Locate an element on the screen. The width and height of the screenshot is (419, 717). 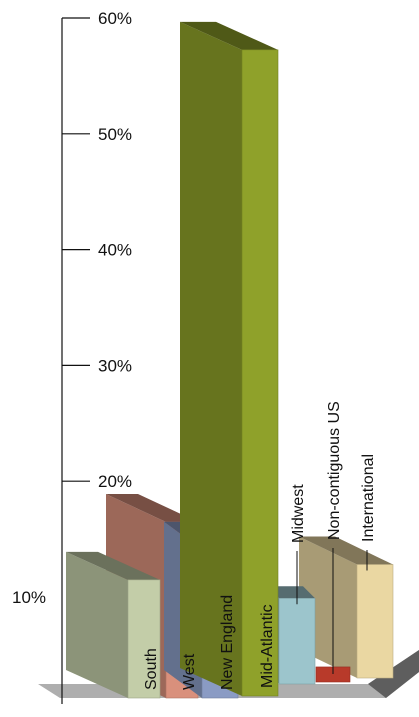
y-tick-label: 30% is located at coordinates (115, 365).